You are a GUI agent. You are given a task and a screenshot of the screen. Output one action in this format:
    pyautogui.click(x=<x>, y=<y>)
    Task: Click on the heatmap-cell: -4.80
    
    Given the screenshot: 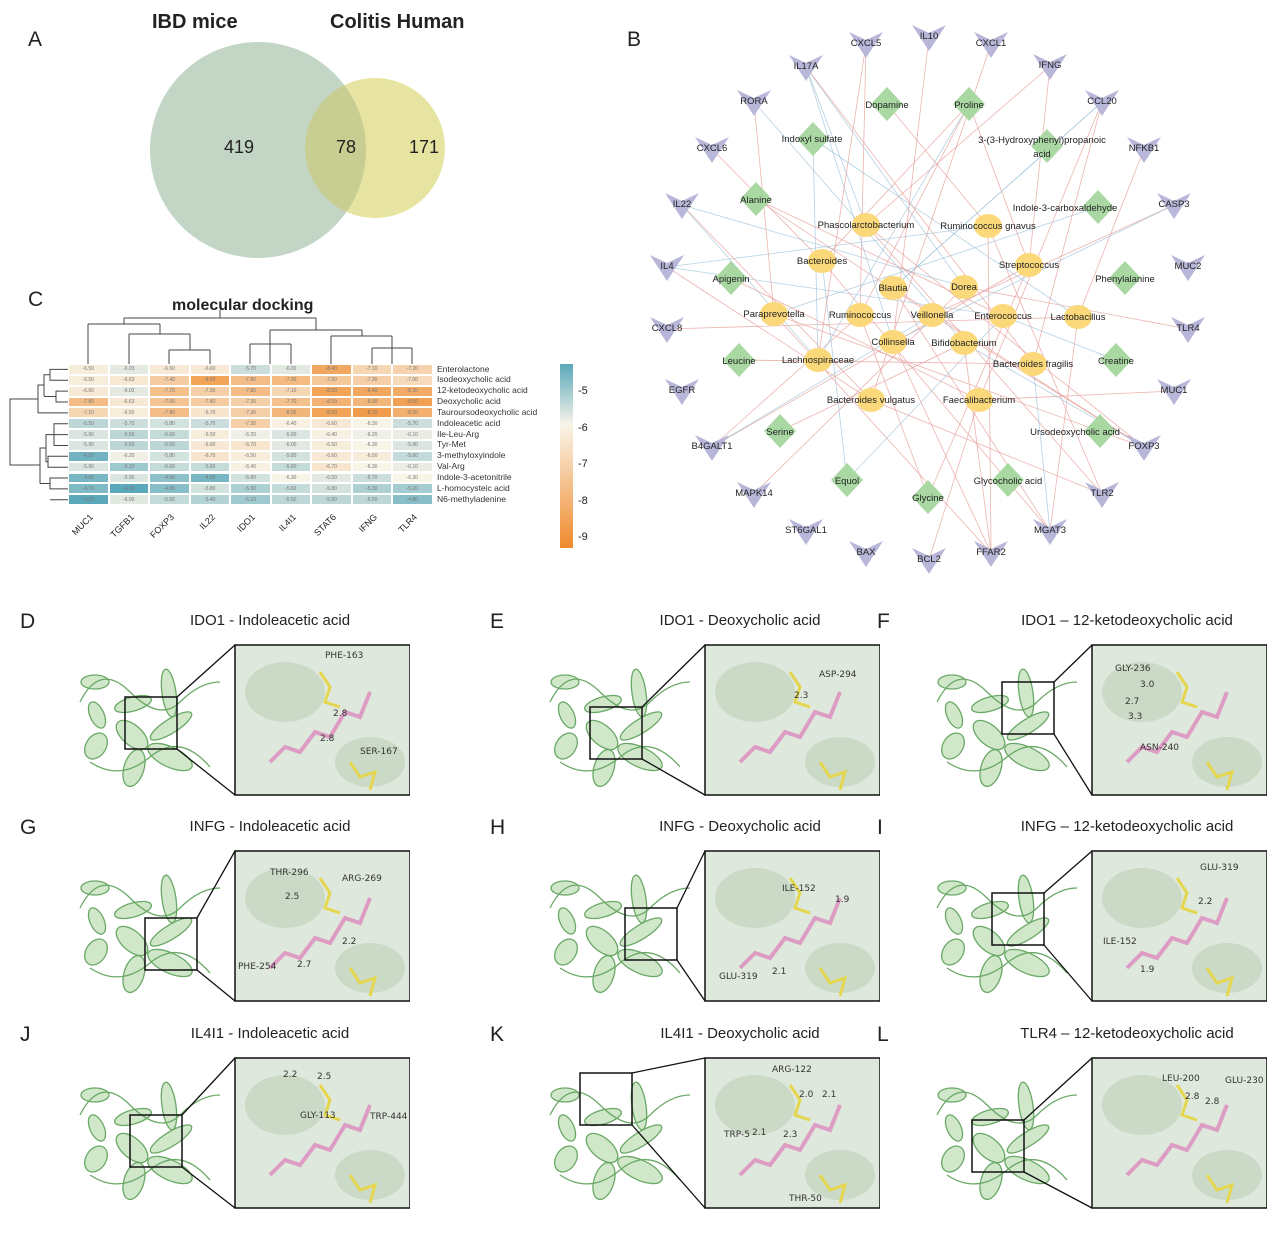 What is the action you would take?
    pyautogui.click(x=169, y=489)
    